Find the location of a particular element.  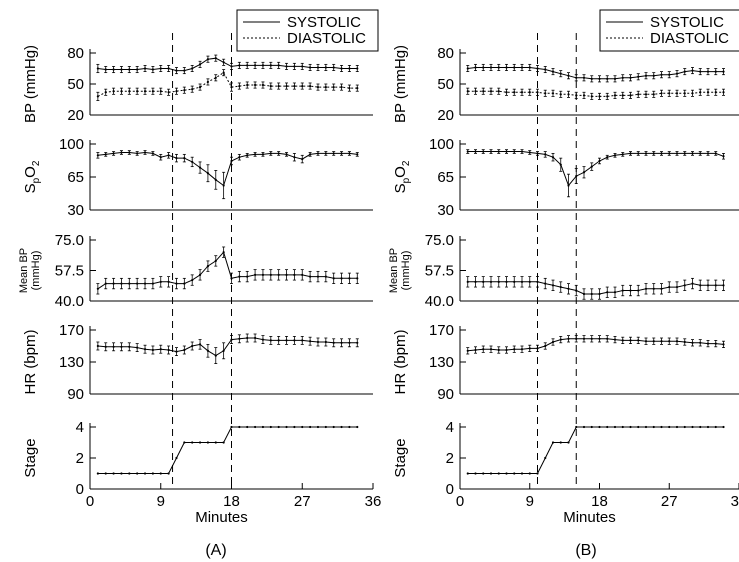

x-axis-label: Minutes is located at coordinates (589, 517).